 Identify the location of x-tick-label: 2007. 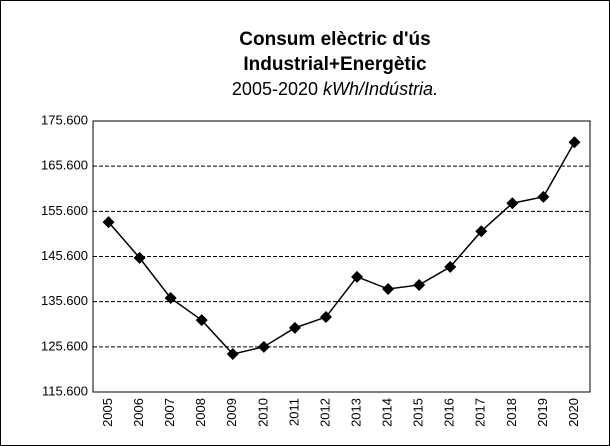
(169, 412).